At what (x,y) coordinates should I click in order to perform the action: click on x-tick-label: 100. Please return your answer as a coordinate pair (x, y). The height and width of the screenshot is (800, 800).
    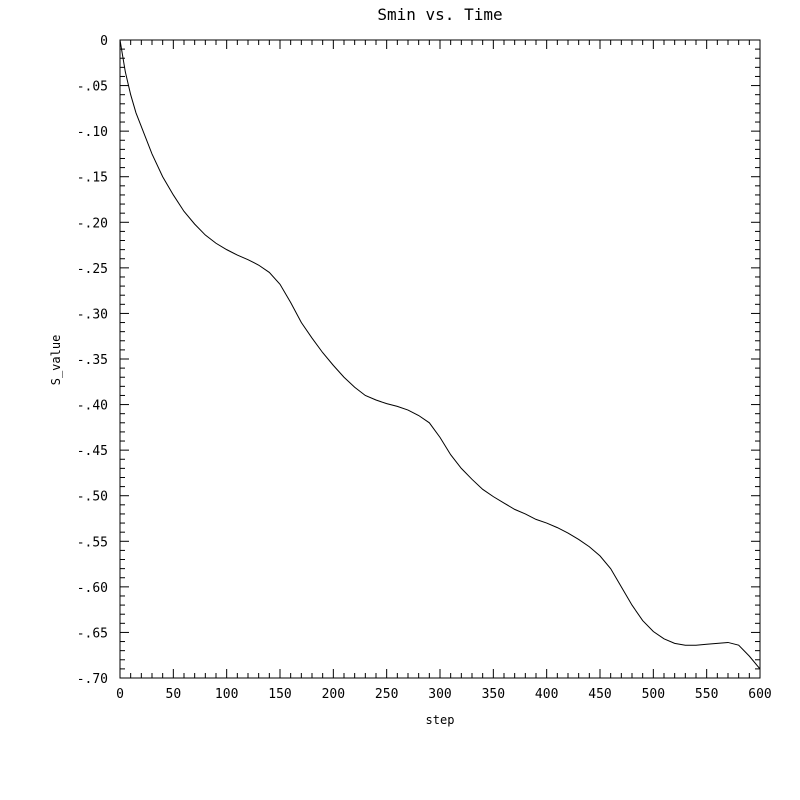
    Looking at the image, I should click on (226, 694).